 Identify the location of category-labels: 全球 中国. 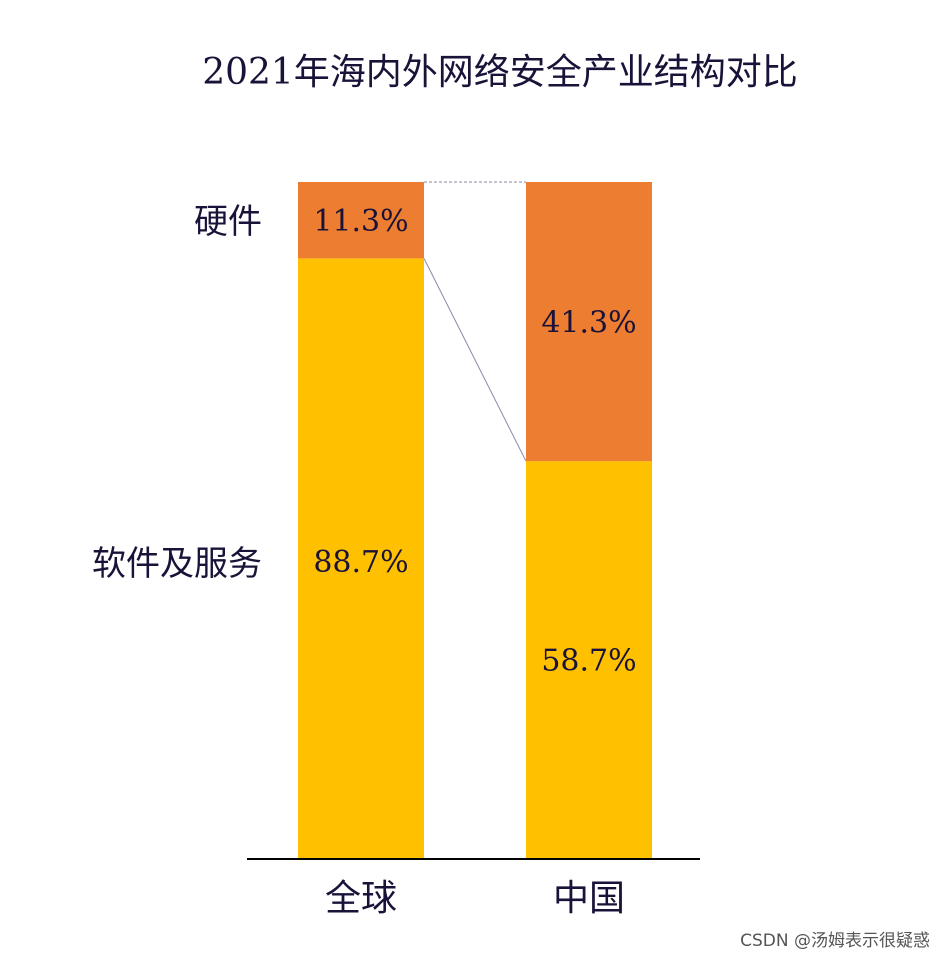
(475, 898).